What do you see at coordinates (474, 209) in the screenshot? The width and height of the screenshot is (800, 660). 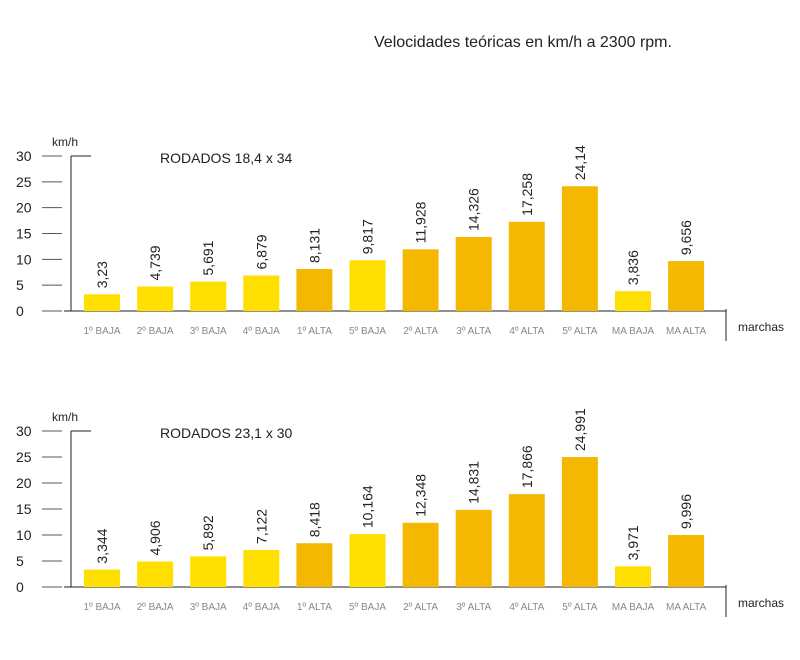 I see `data-label: 14,326` at bounding box center [474, 209].